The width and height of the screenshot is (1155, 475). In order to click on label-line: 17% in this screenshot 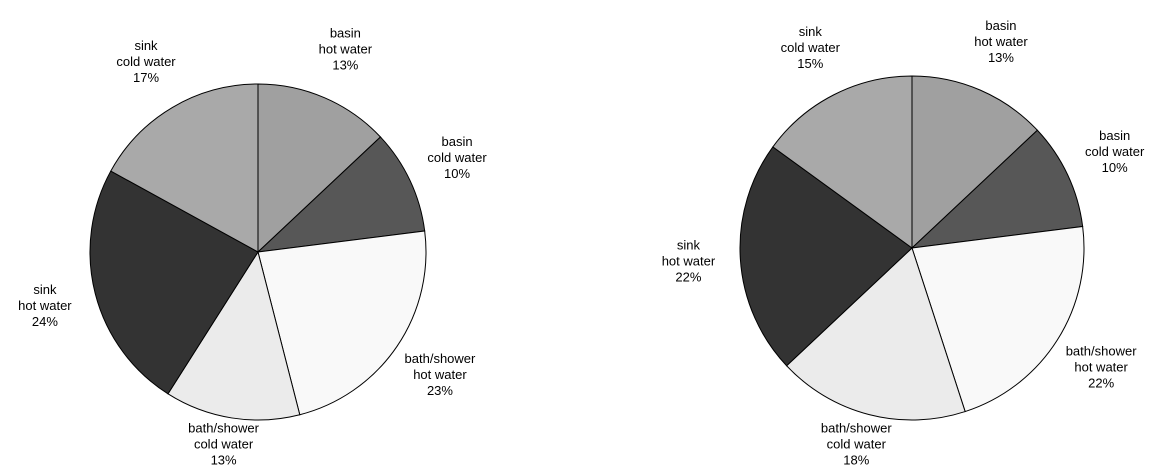, I will do `click(146, 77)`.